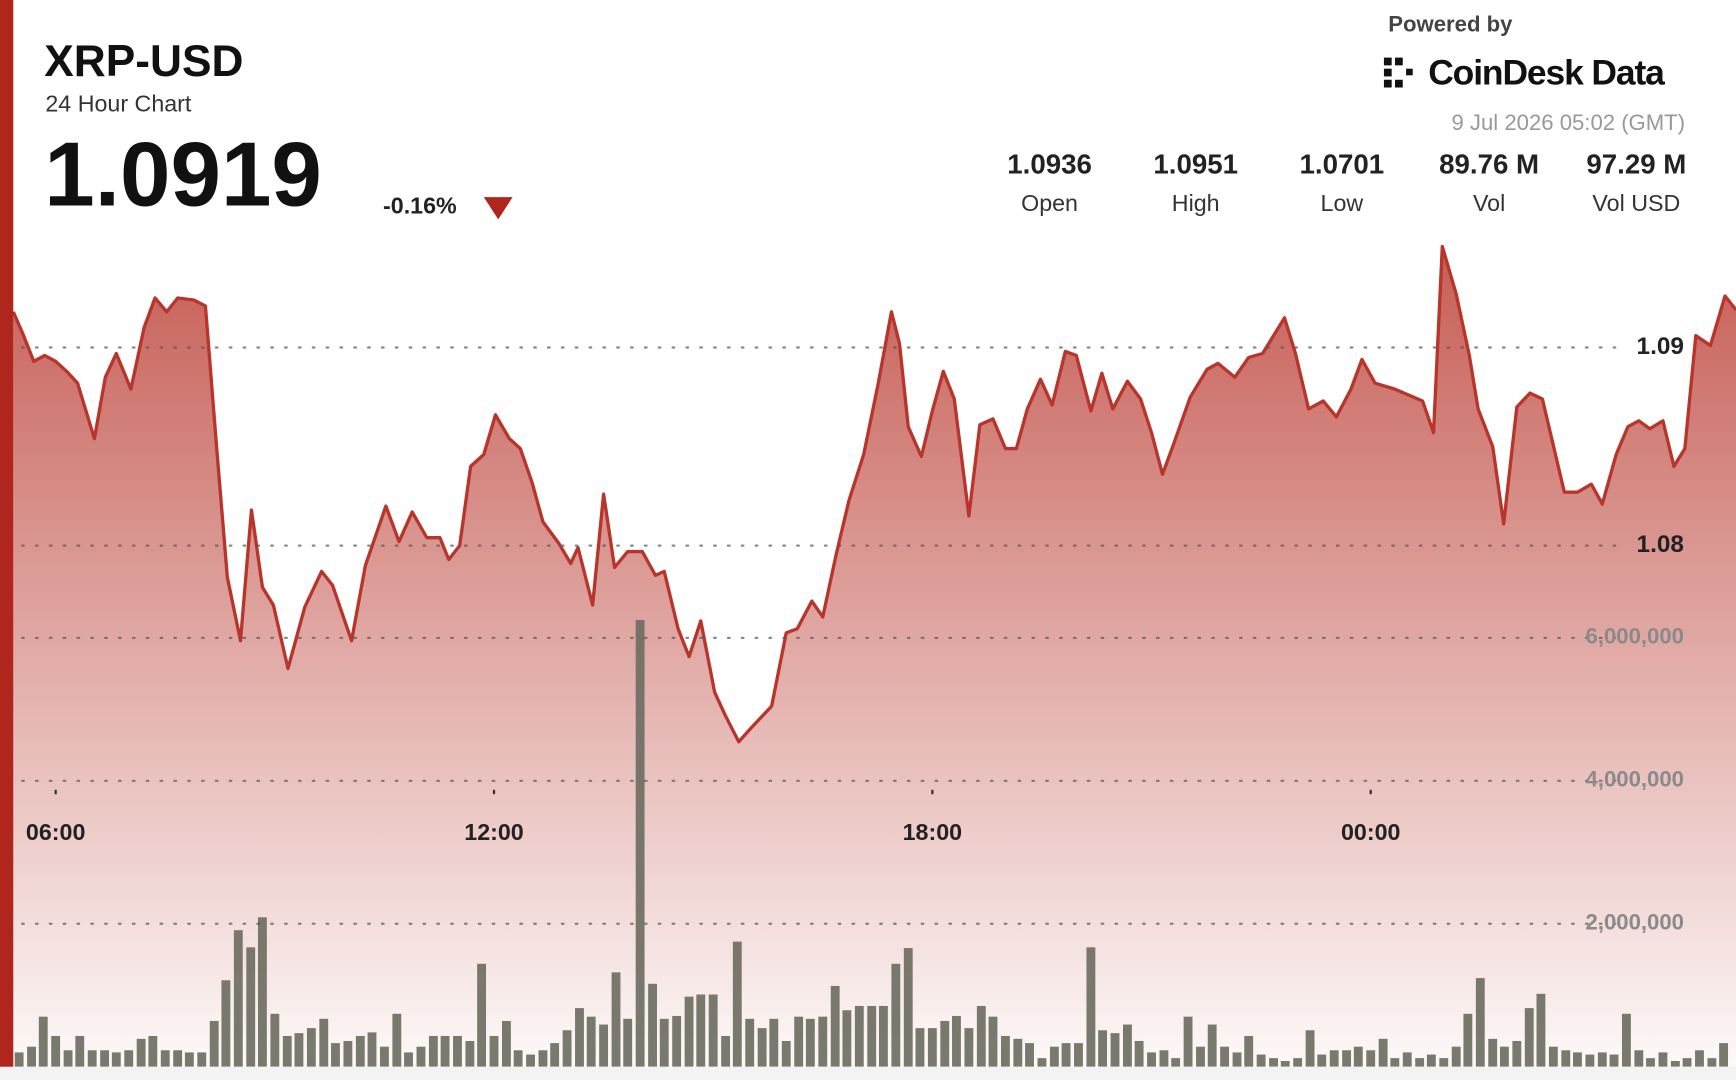  What do you see at coordinates (1049, 203) in the screenshot?
I see `stat-label: Open` at bounding box center [1049, 203].